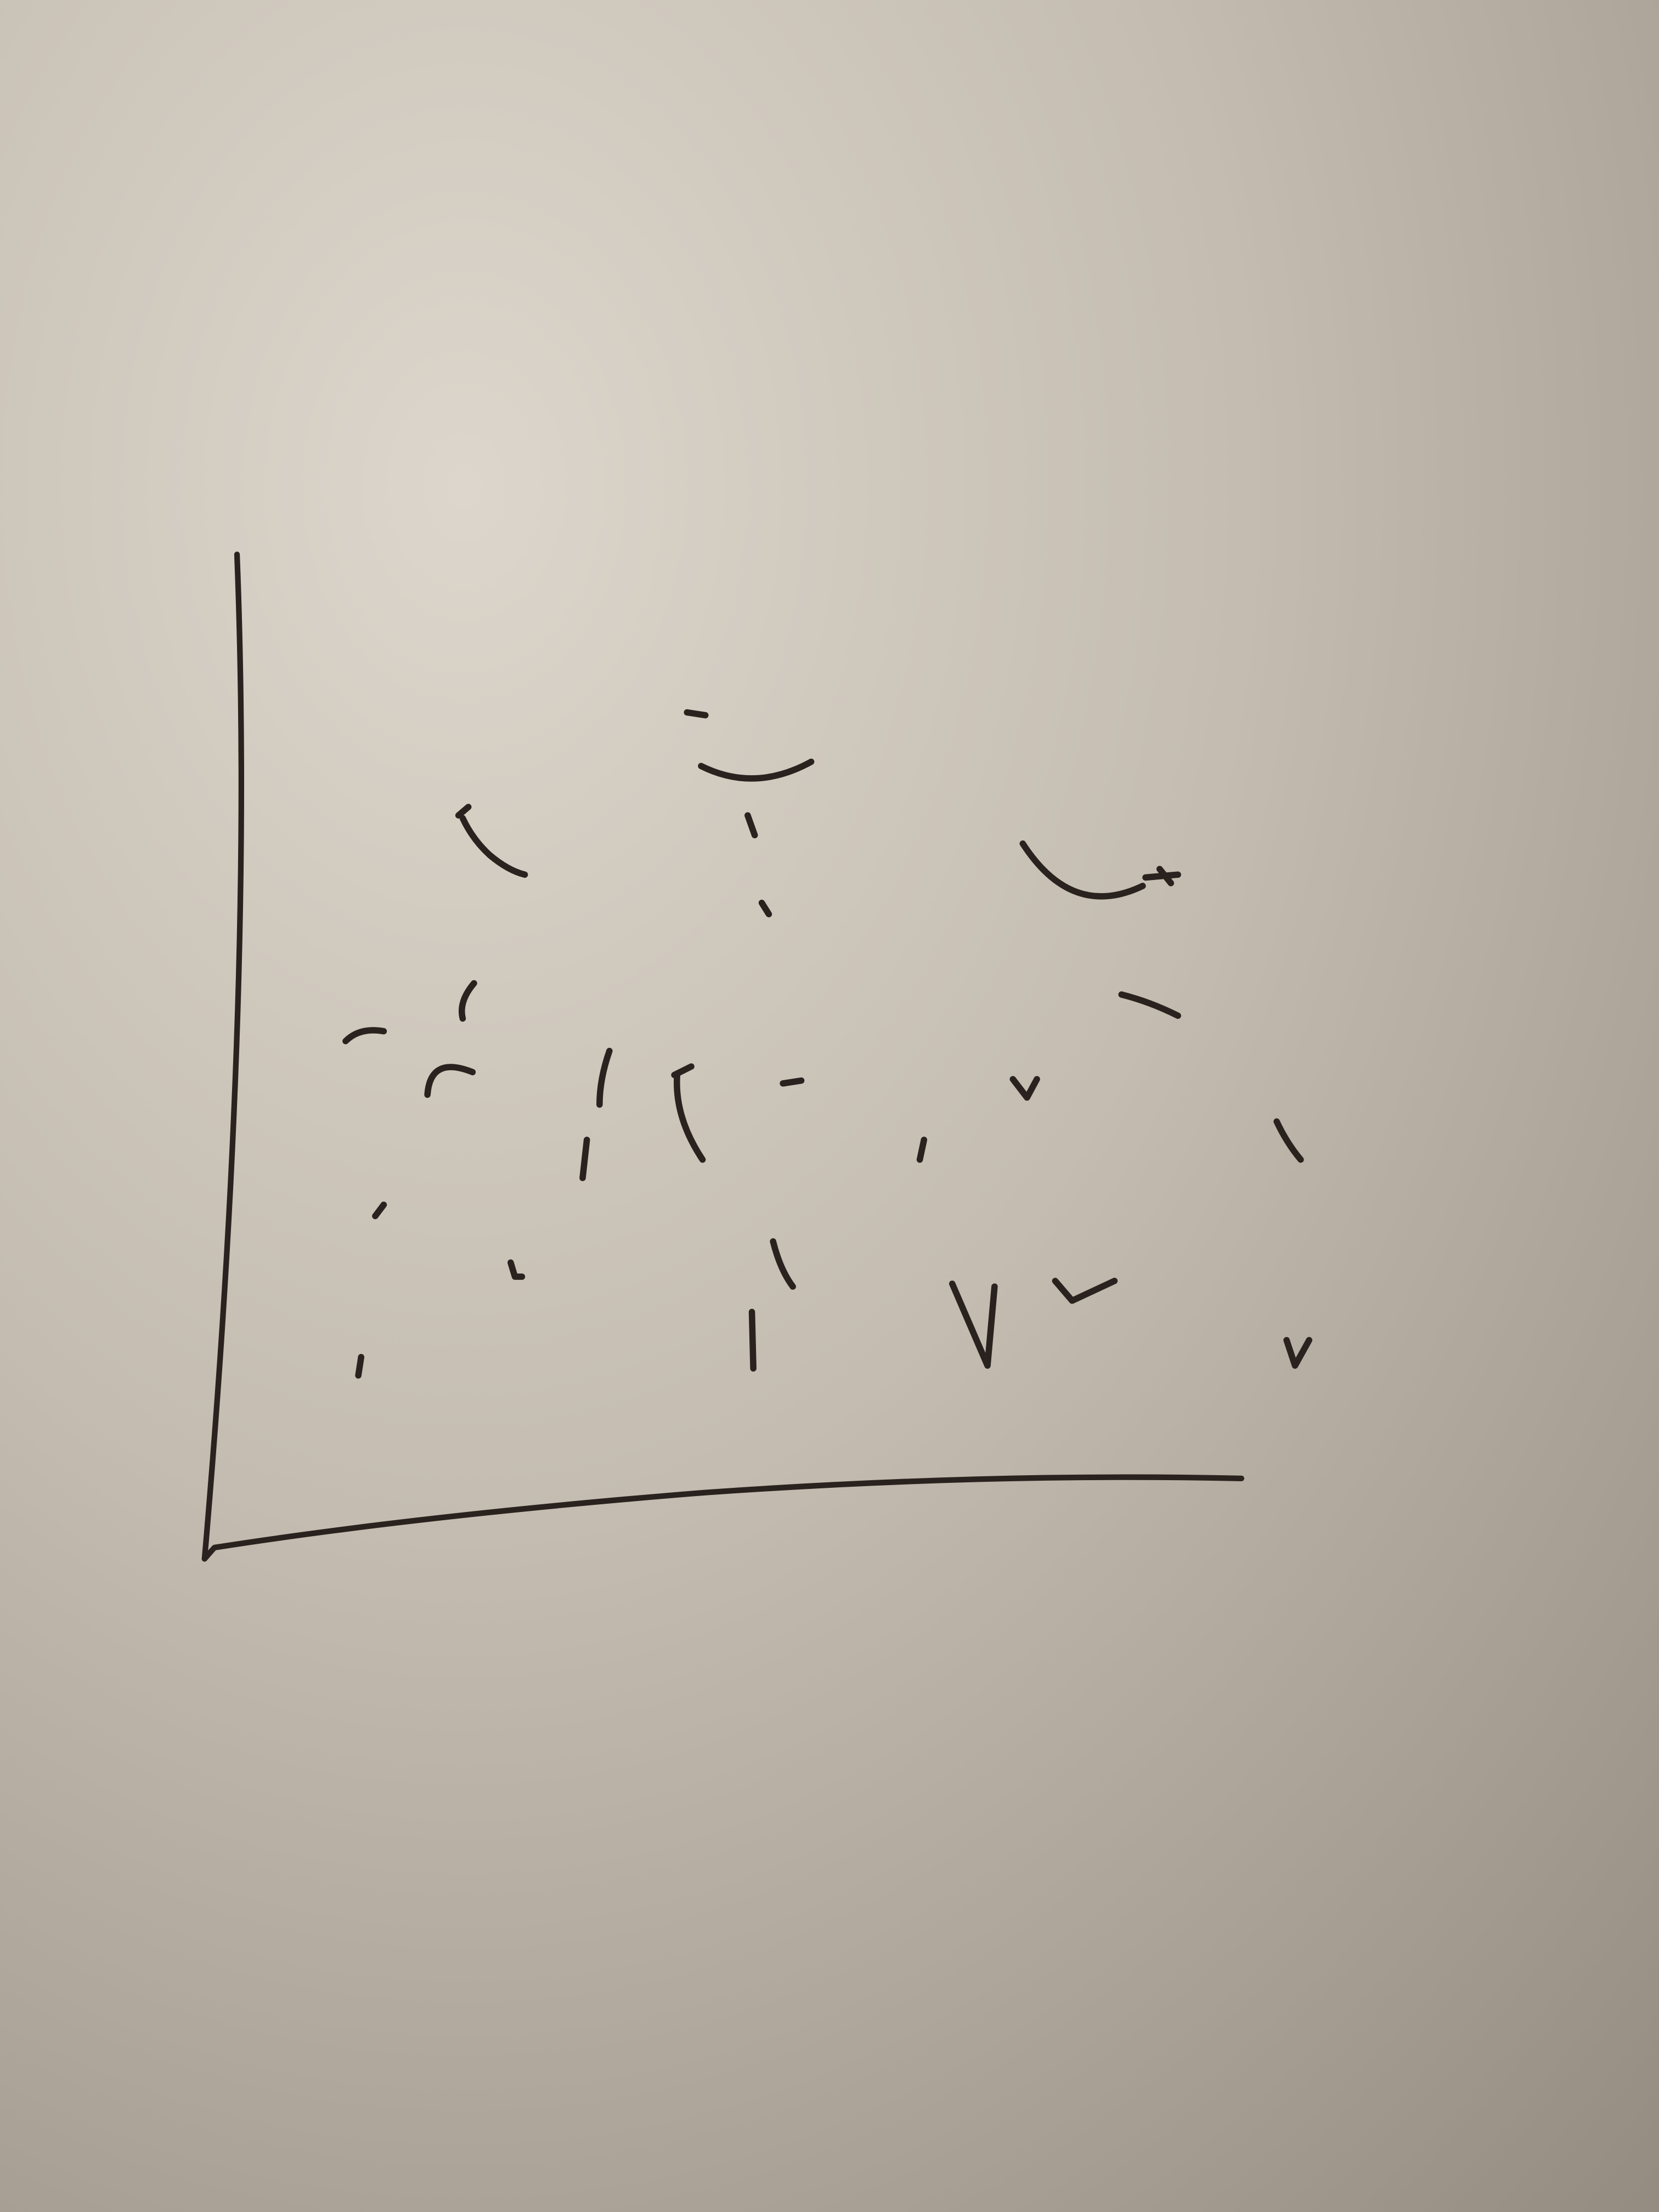 The width and height of the screenshot is (1659, 2212). Describe the element at coordinates (723, 1518) in the screenshot. I see `x-axis-line` at that location.